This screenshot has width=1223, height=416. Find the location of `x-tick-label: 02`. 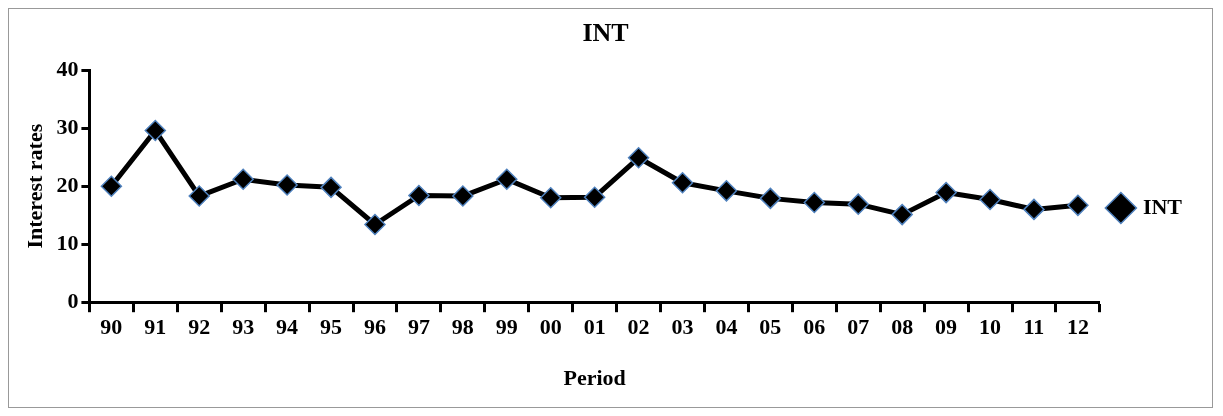

x-tick-label: 02 is located at coordinates (638, 327).